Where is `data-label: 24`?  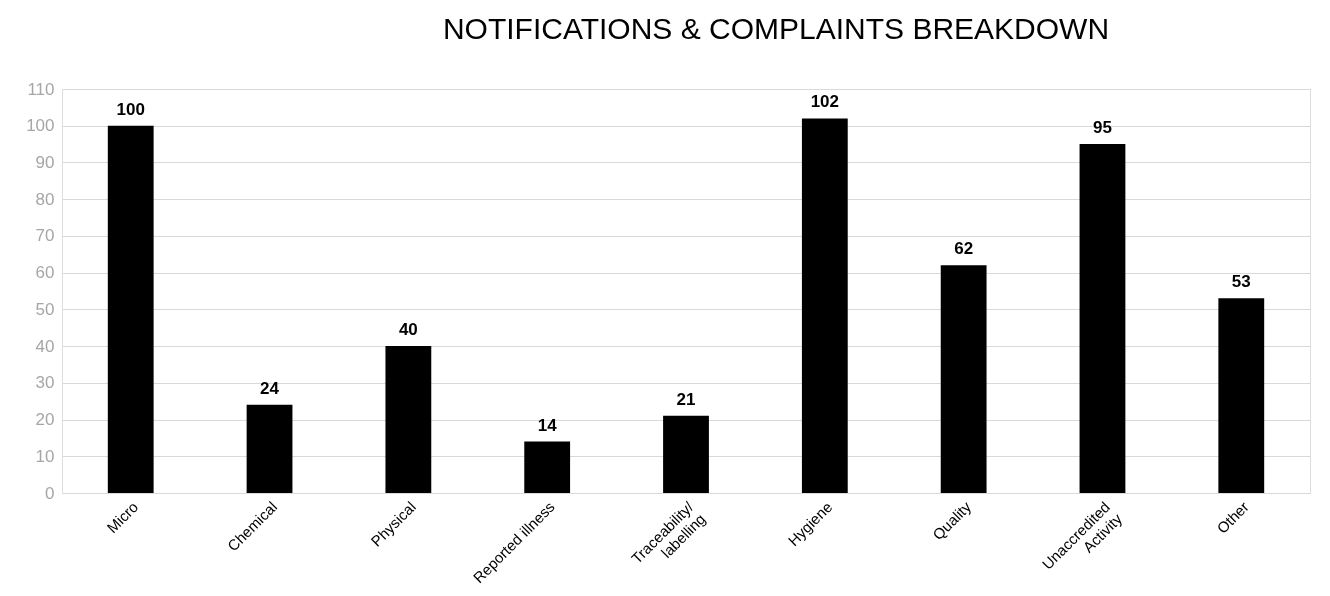 data-label: 24 is located at coordinates (270, 388).